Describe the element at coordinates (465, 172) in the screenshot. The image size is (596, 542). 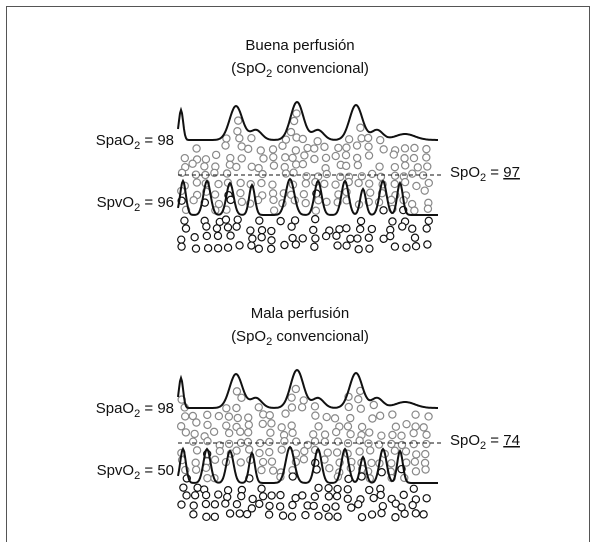
I see `reading-label-prefix: SpO` at that location.